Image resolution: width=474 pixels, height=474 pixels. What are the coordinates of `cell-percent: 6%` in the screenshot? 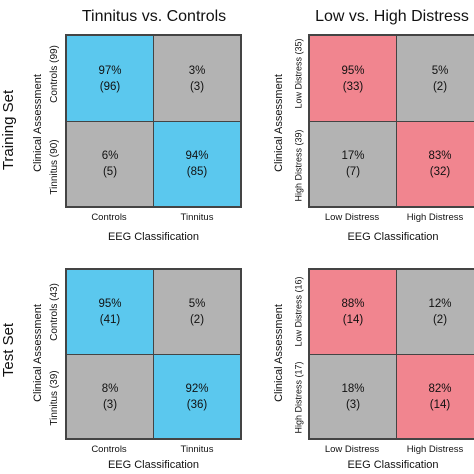 It's located at (110, 156).